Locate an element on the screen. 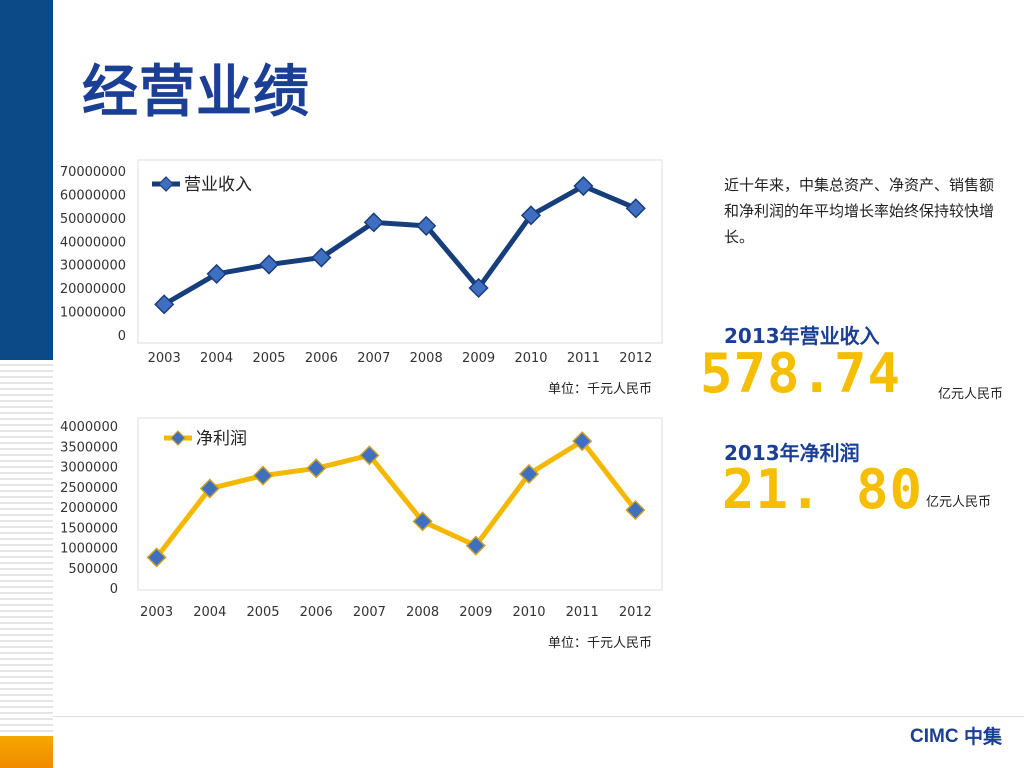  revenue-legend-marker is located at coordinates (166, 184).